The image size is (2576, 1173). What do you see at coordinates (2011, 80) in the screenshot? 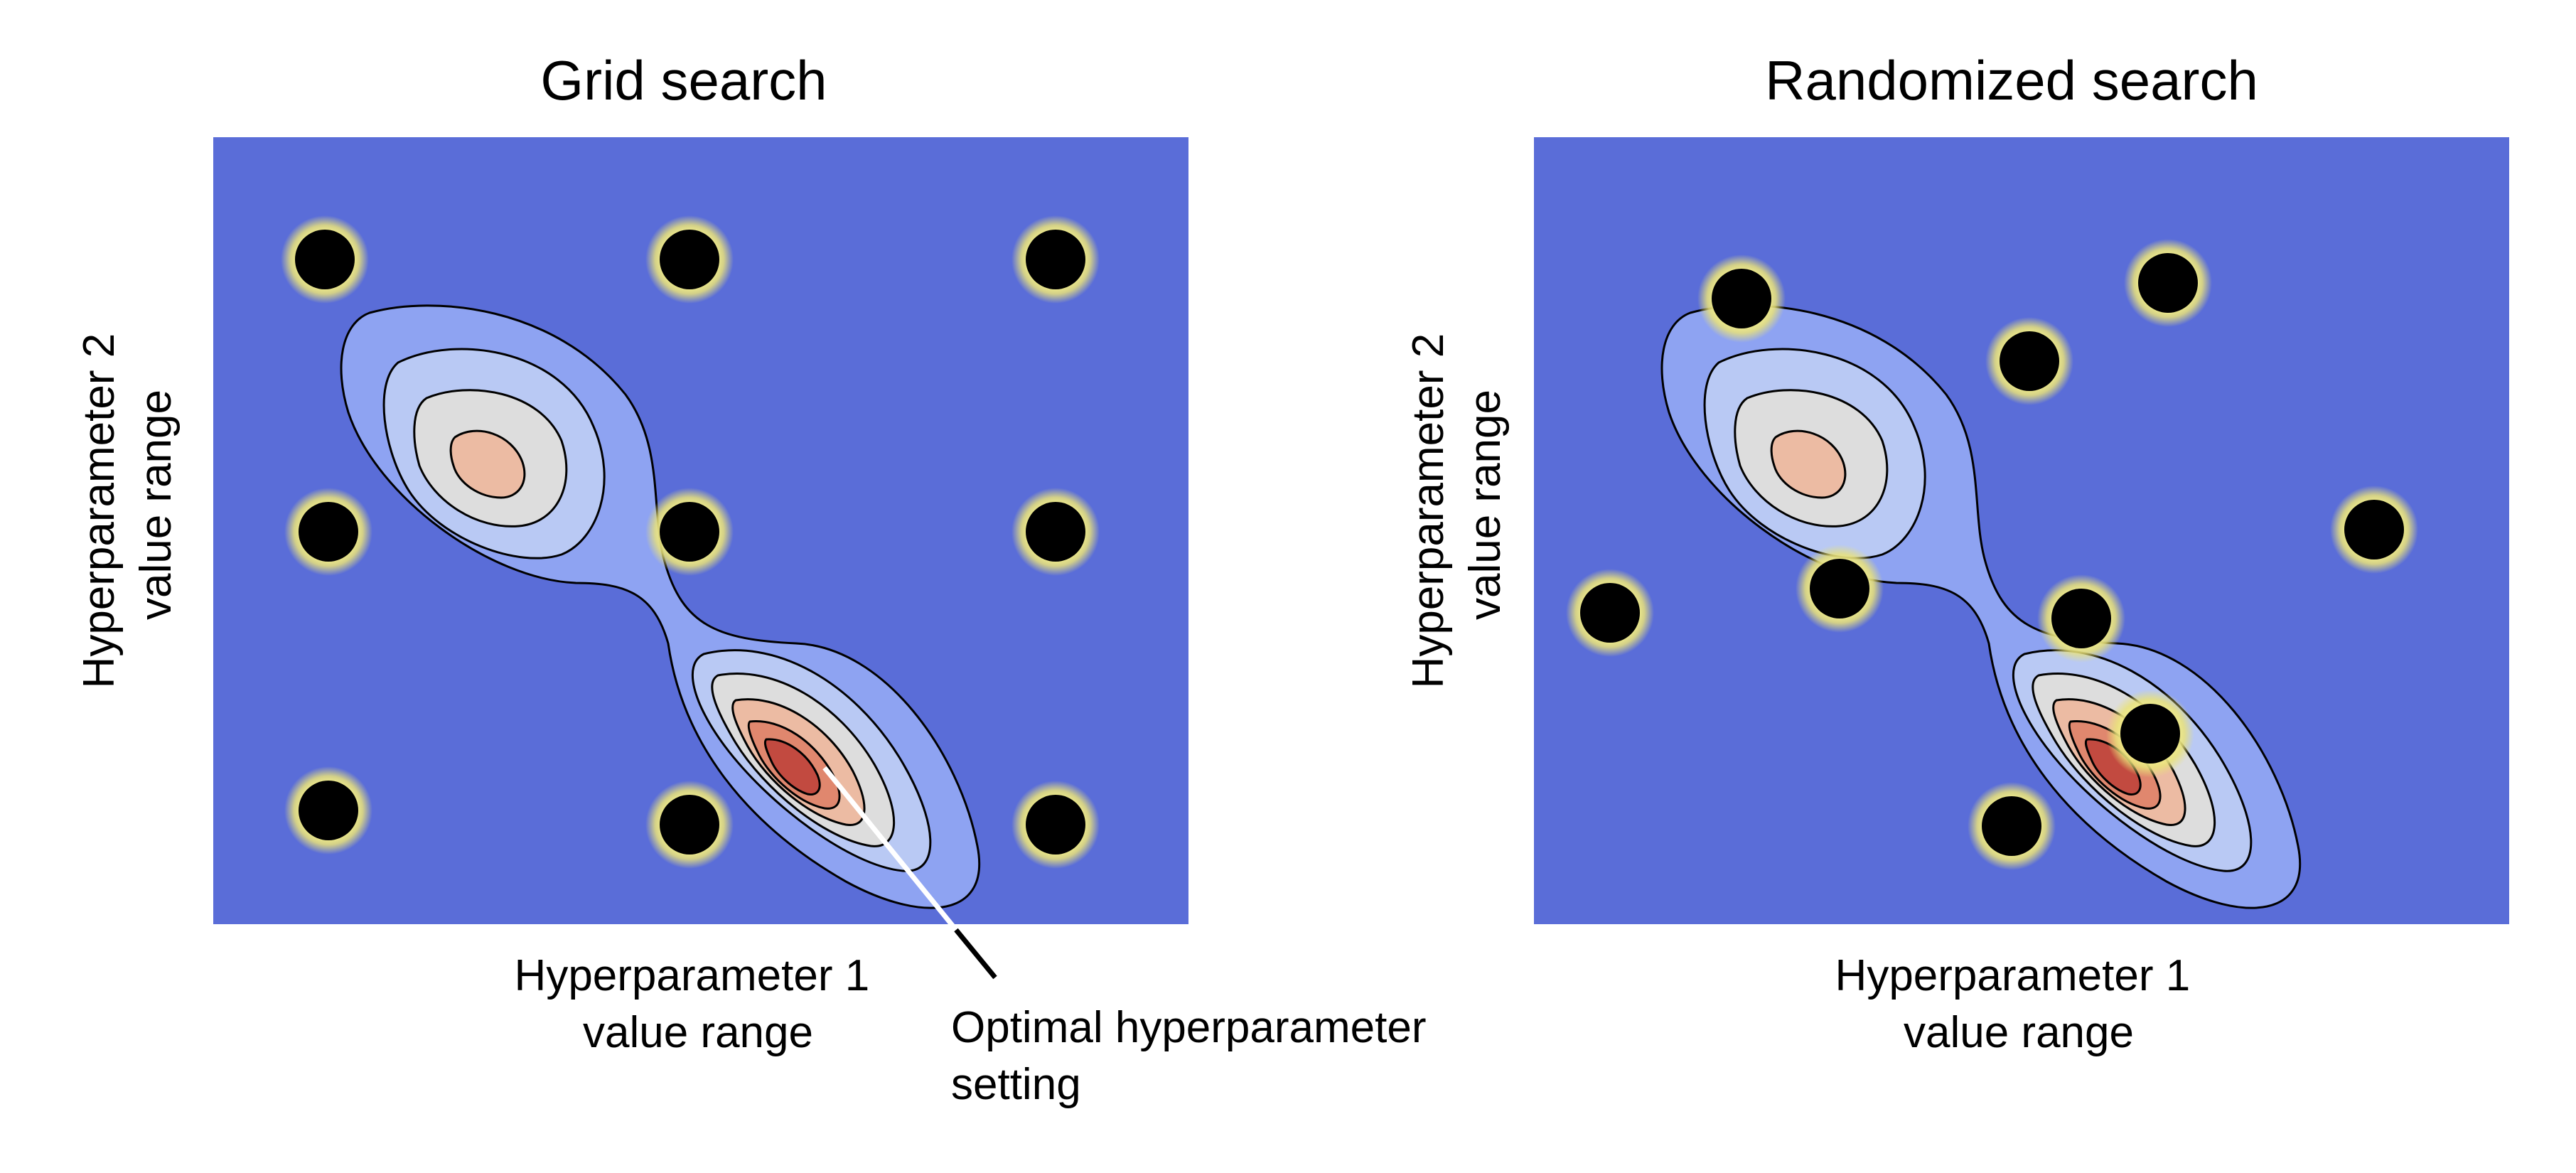
I see `panel-title: Randomized search` at bounding box center [2011, 80].